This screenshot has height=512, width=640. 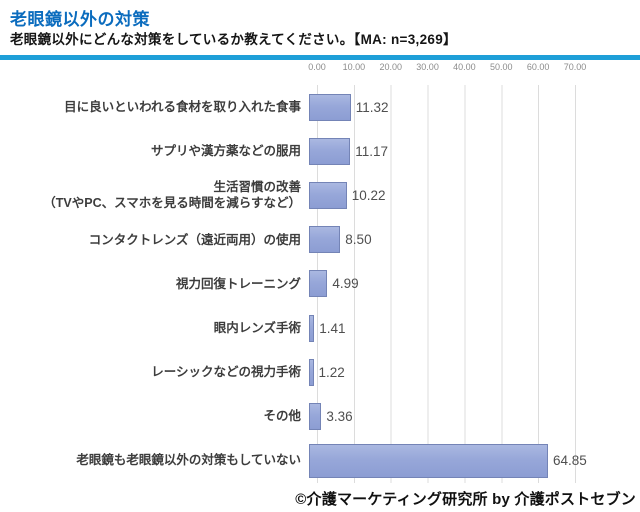 I want to click on category-label: 目に良いといわれる食材を取り入れた食事, so click(x=182, y=106).